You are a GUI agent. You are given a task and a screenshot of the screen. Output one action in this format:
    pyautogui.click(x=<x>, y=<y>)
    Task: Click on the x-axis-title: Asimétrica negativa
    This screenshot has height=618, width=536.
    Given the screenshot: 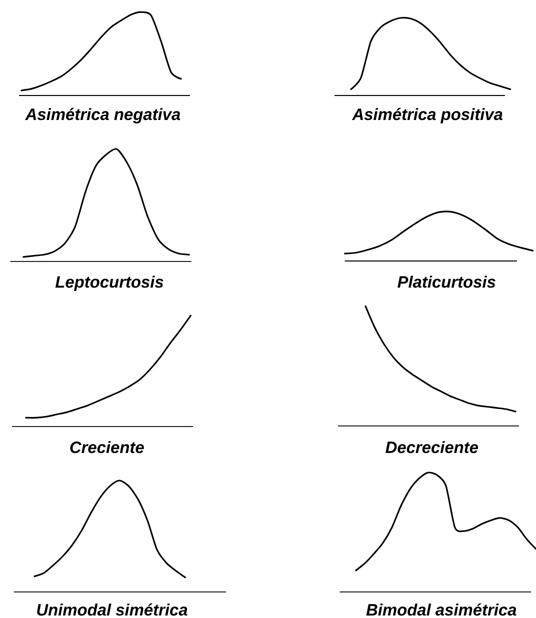 What is the action you would take?
    pyautogui.click(x=102, y=116)
    